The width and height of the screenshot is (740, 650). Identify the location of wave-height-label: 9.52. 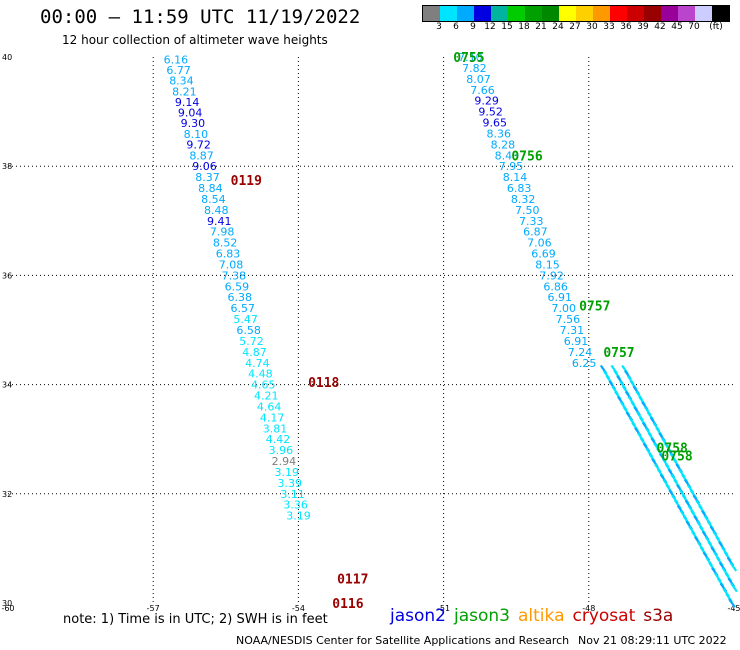
(490, 112).